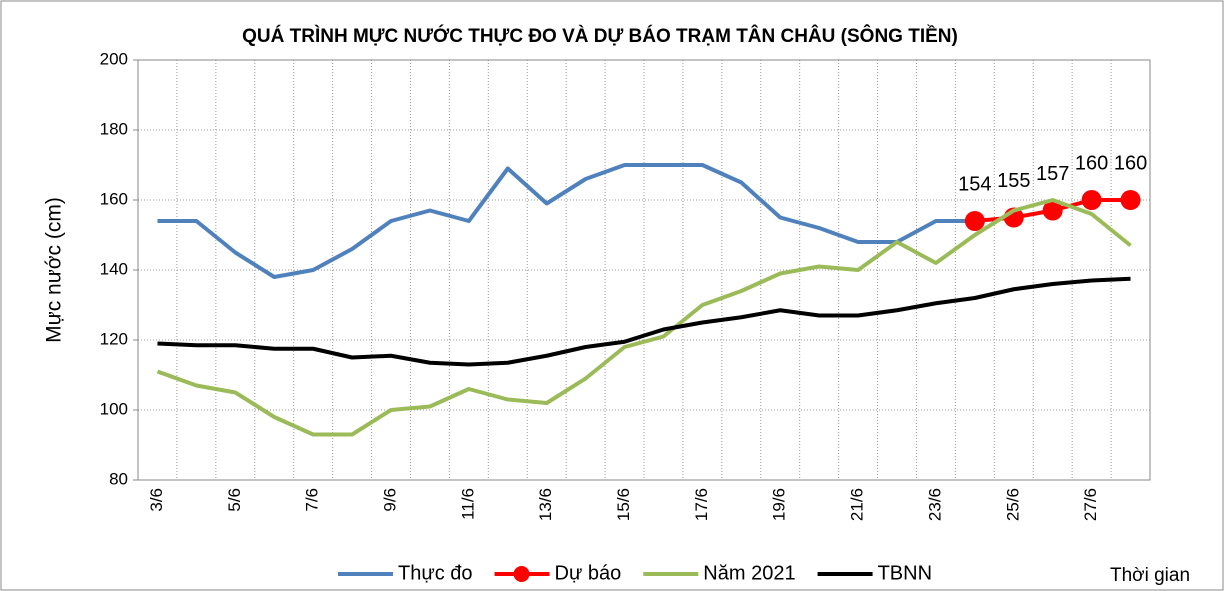 The image size is (1224, 591). I want to click on legend-label: Thực đo, so click(435, 573).